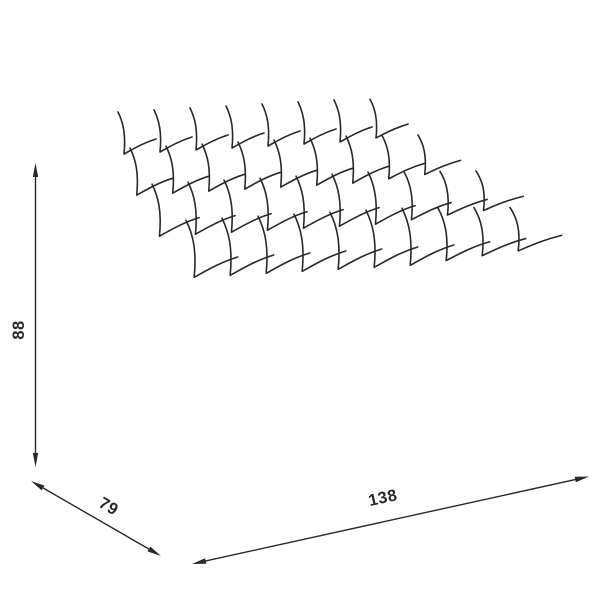  I want to click on depth-dimension-line, so click(96, 518).